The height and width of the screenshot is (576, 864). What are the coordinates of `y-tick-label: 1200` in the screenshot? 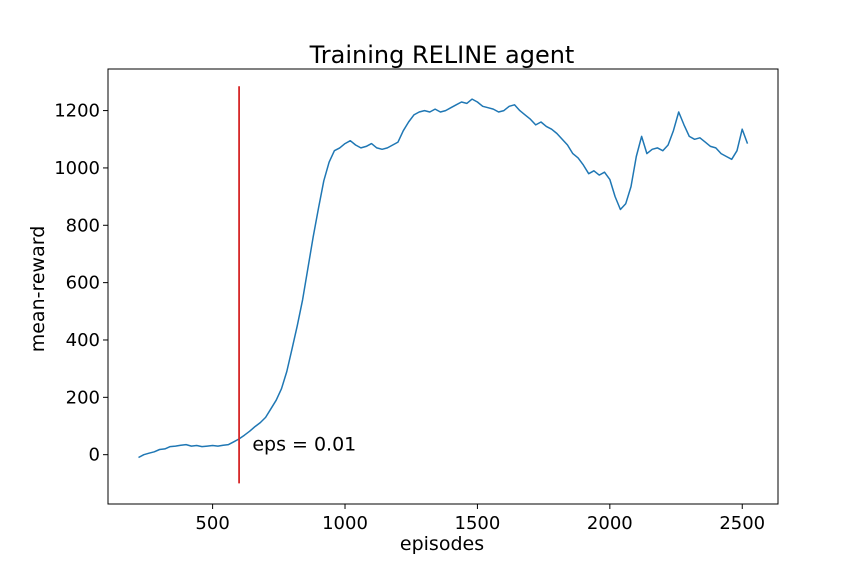 It's located at (77, 111).